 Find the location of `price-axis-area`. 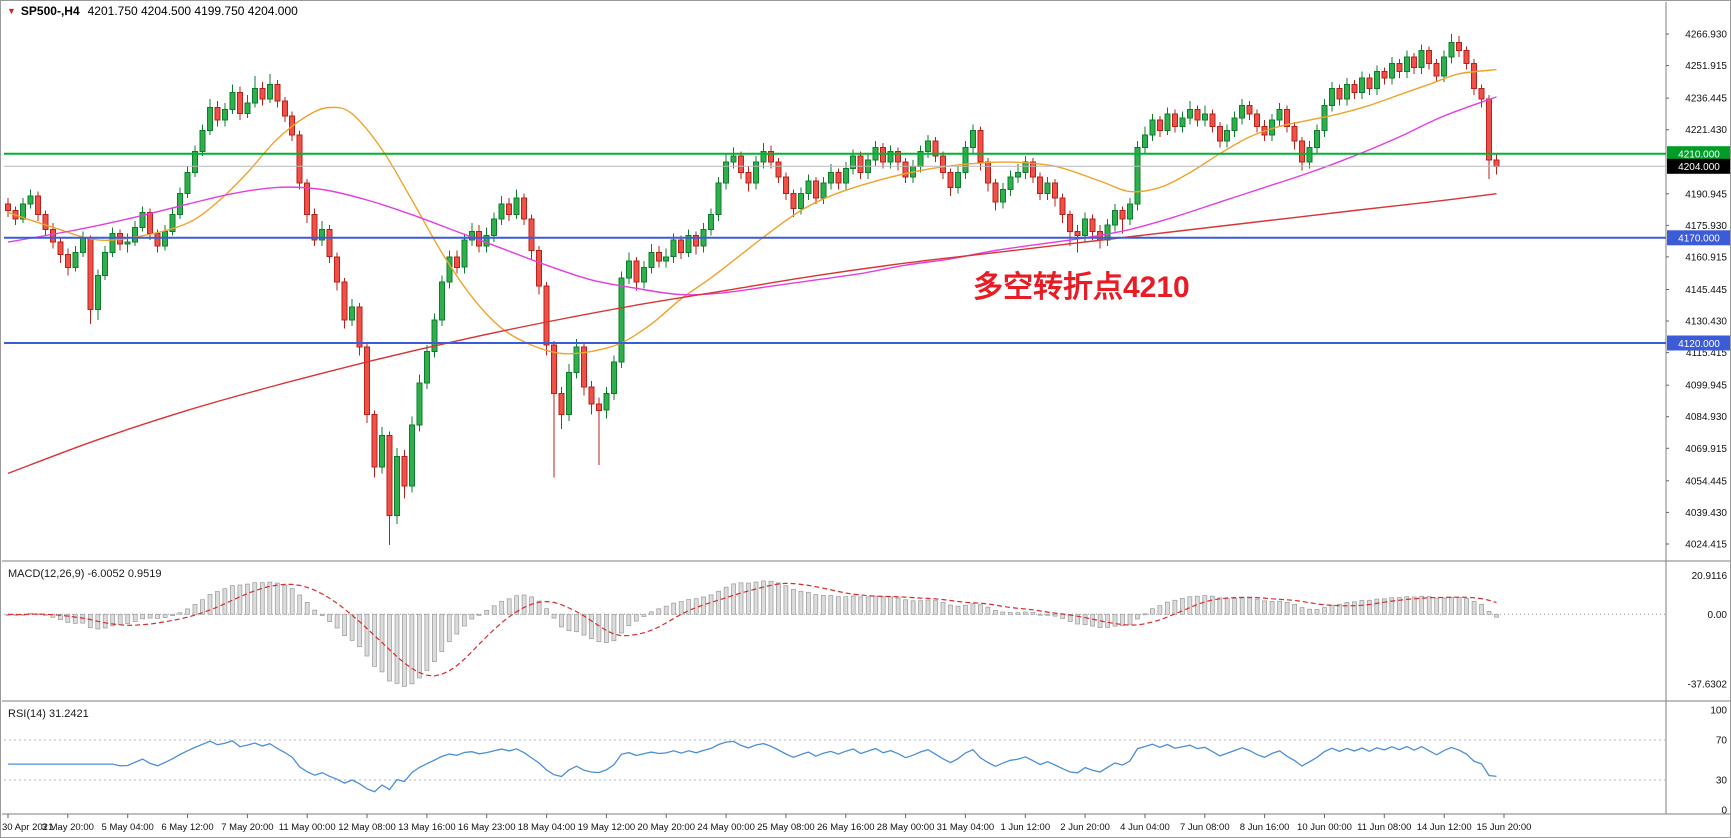

price-axis-area is located at coordinates (1698, 408).